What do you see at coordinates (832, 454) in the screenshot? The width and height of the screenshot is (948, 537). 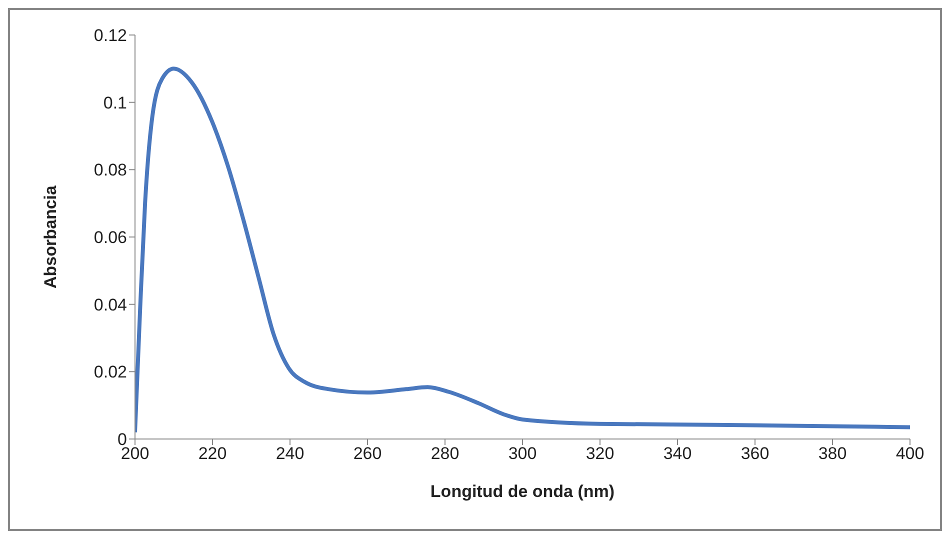 I see `x-tick-label: 380` at bounding box center [832, 454].